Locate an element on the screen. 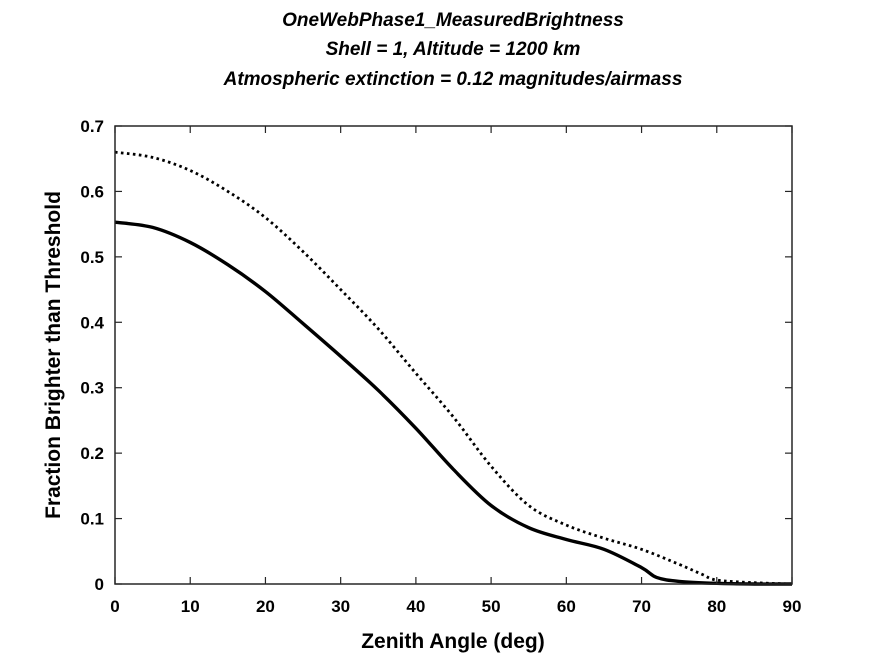  x-axis-label: Zenith Angle (deg) is located at coordinates (453, 641).